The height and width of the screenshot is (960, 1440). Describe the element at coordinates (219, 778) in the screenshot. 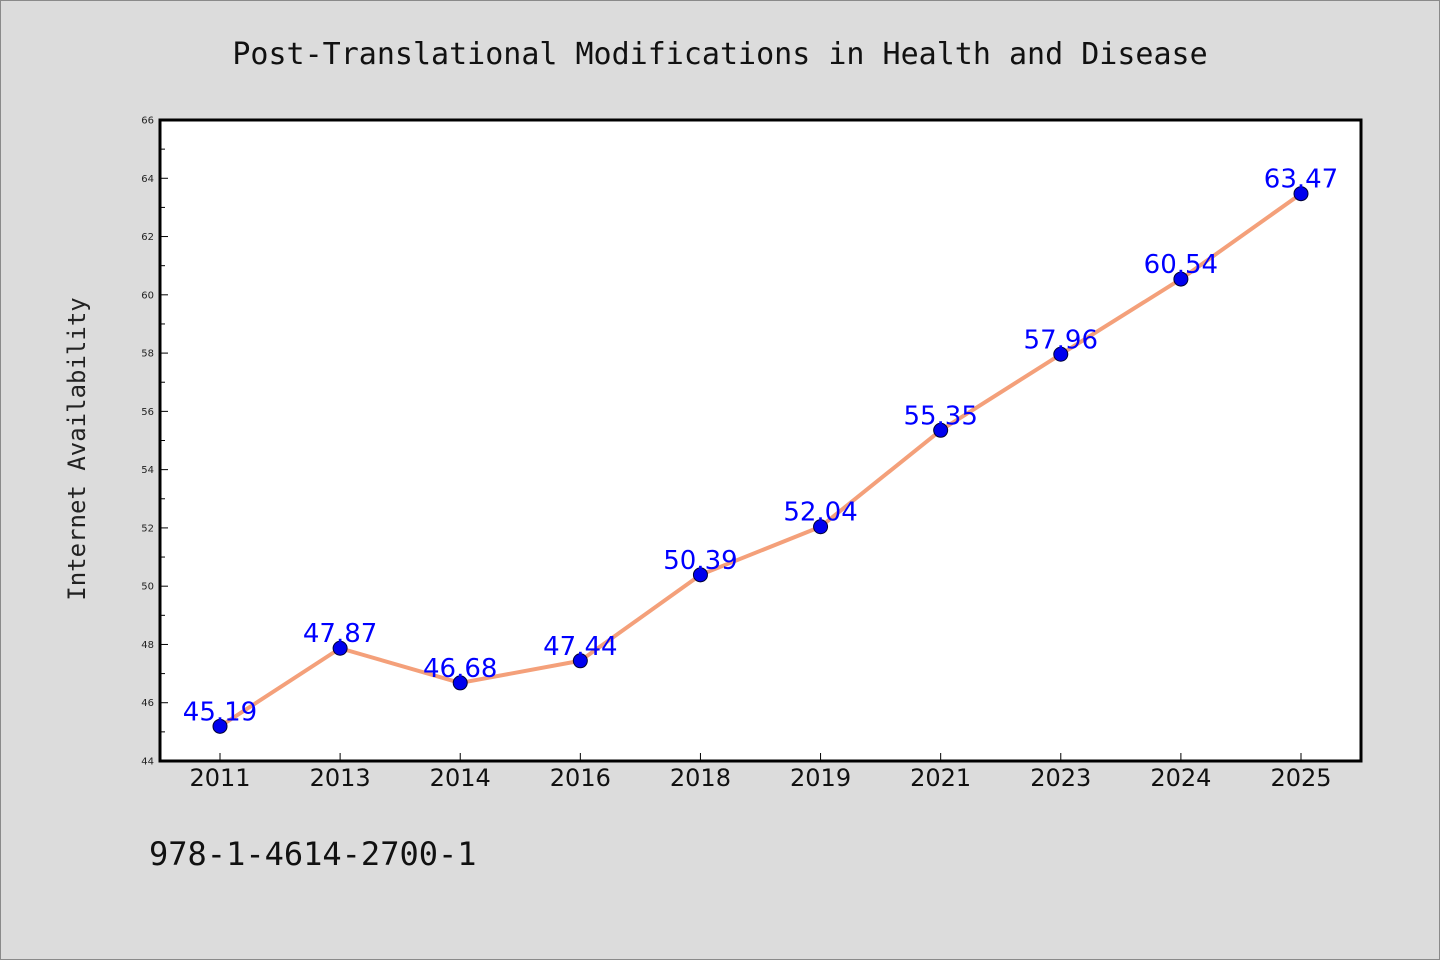

I see `x-tick-label: 2011` at that location.